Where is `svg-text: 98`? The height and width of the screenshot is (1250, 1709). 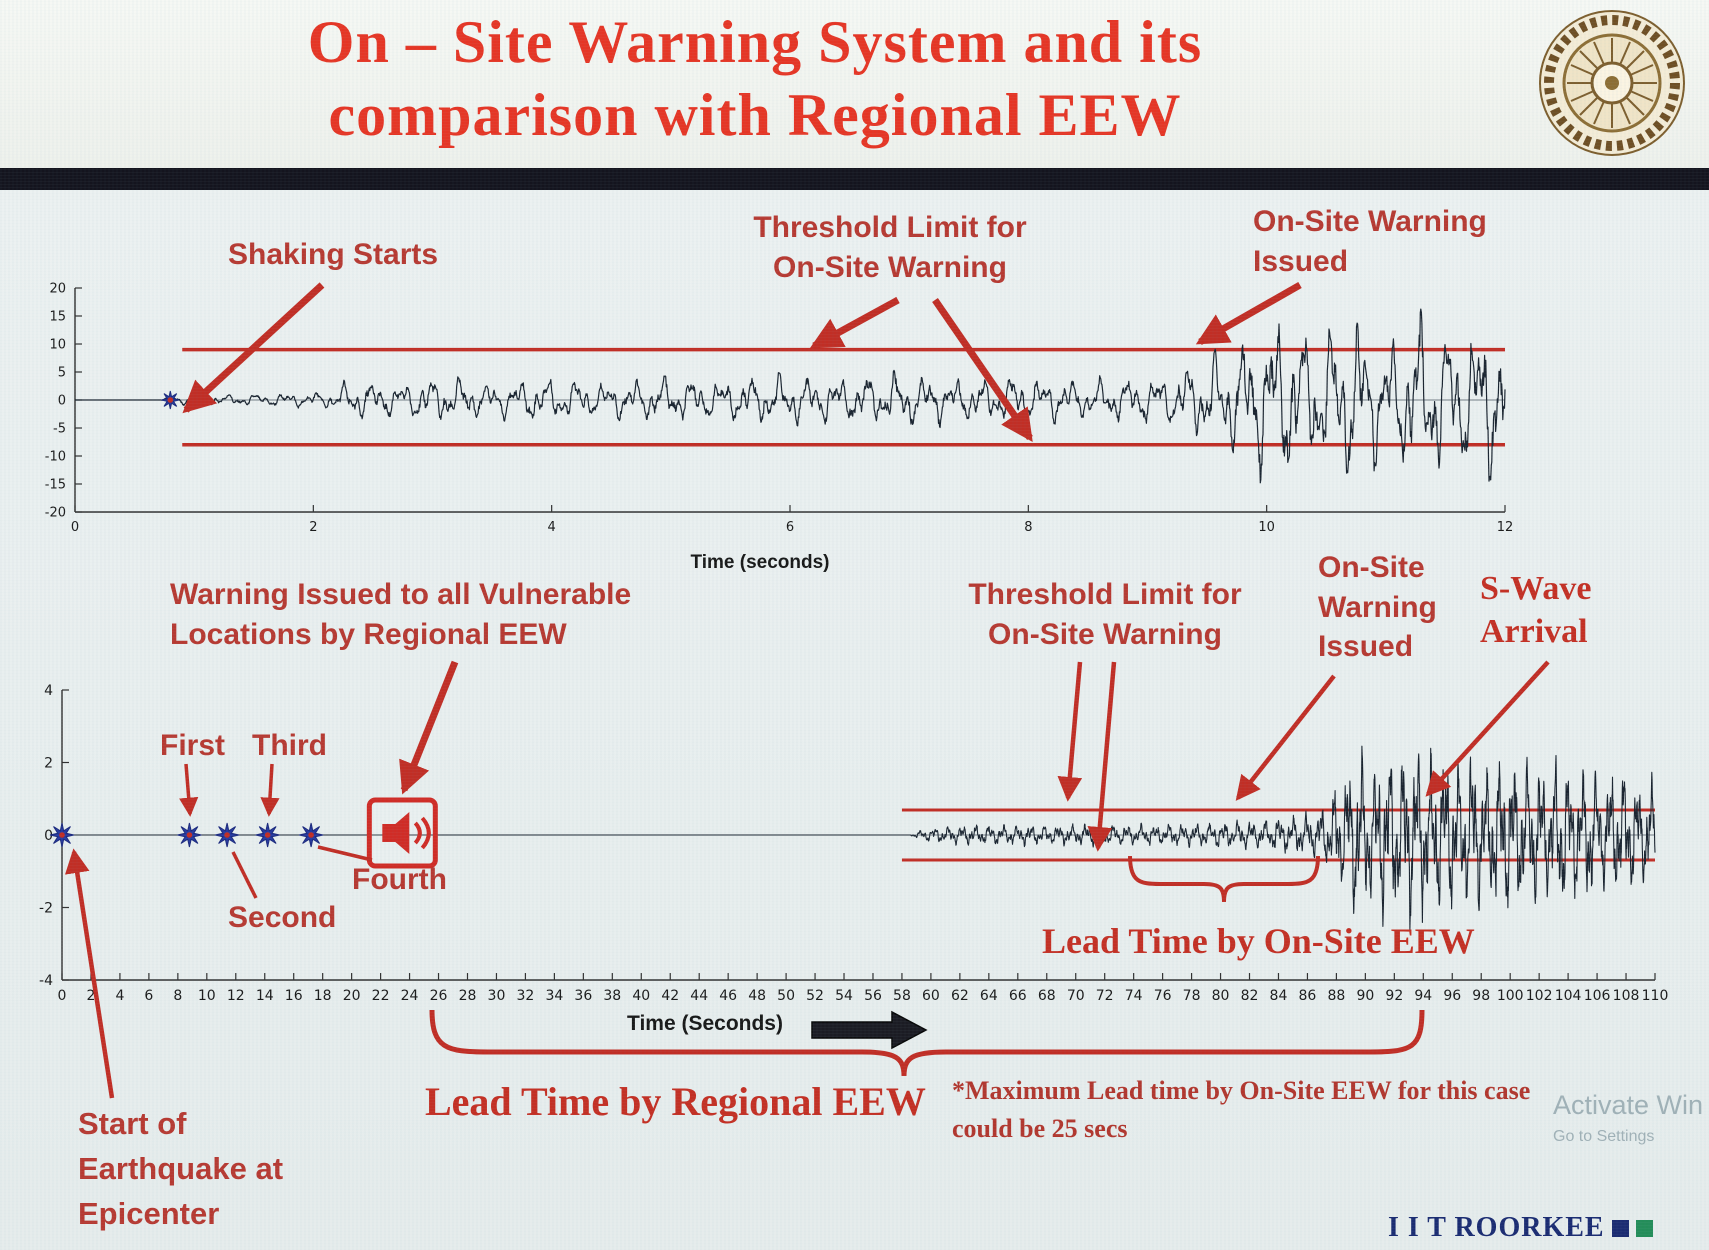 svg-text: 98 is located at coordinates (1481, 996).